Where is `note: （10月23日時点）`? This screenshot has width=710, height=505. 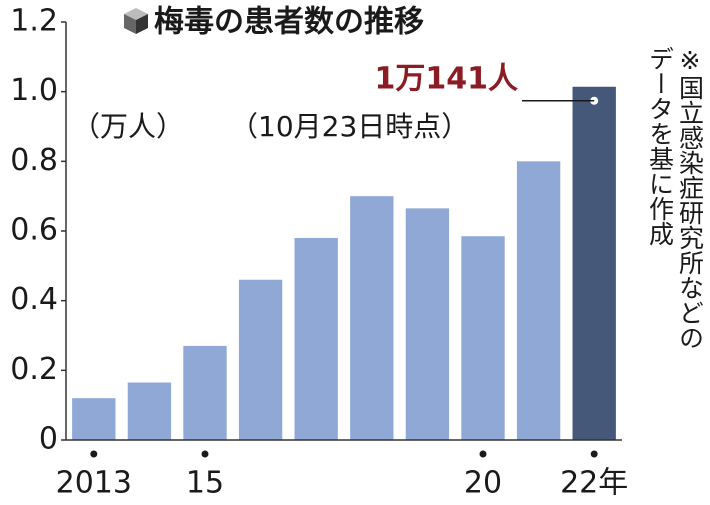 note: （10月23日時点） is located at coordinates (349, 126).